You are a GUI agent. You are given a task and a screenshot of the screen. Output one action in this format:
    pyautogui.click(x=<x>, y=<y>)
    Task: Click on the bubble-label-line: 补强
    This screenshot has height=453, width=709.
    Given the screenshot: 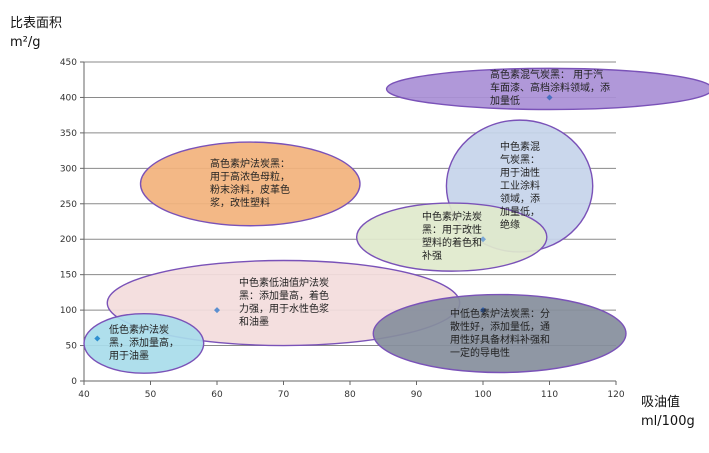 What is the action you would take?
    pyautogui.click(x=432, y=256)
    